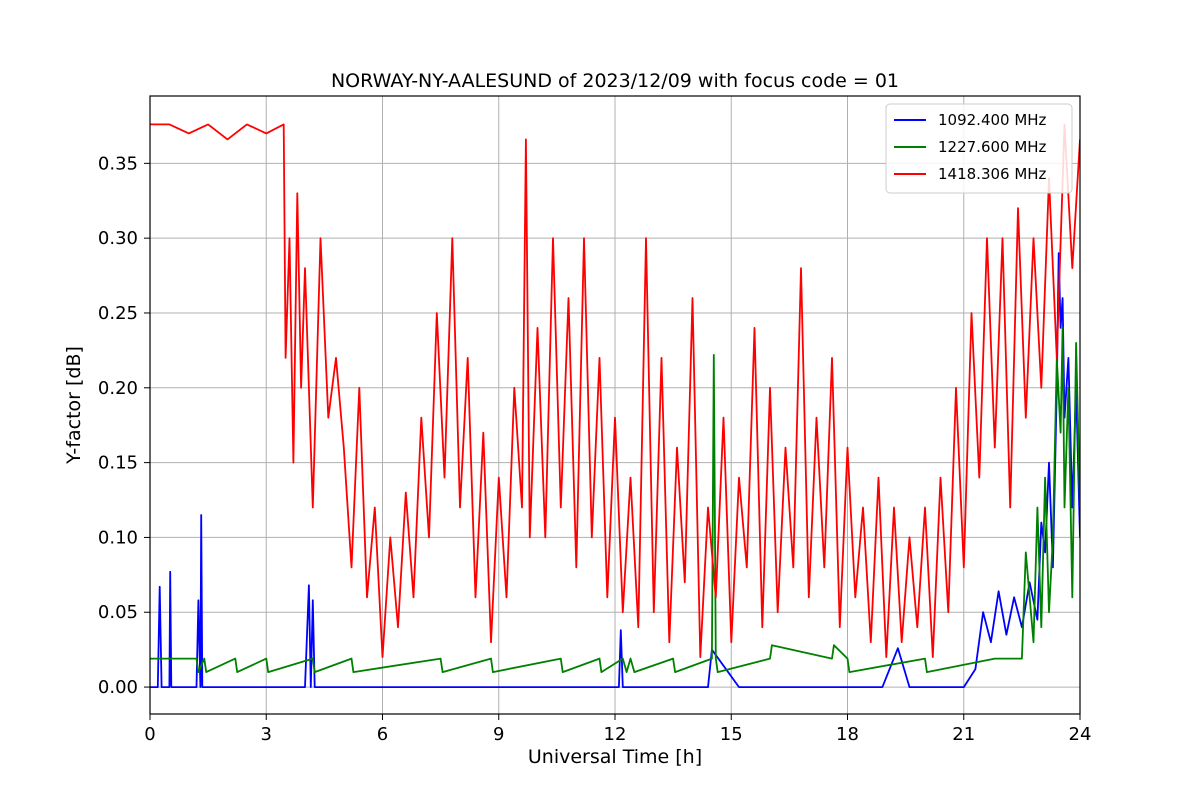  I want to click on y-tick-label: 0.30, so click(118, 238).